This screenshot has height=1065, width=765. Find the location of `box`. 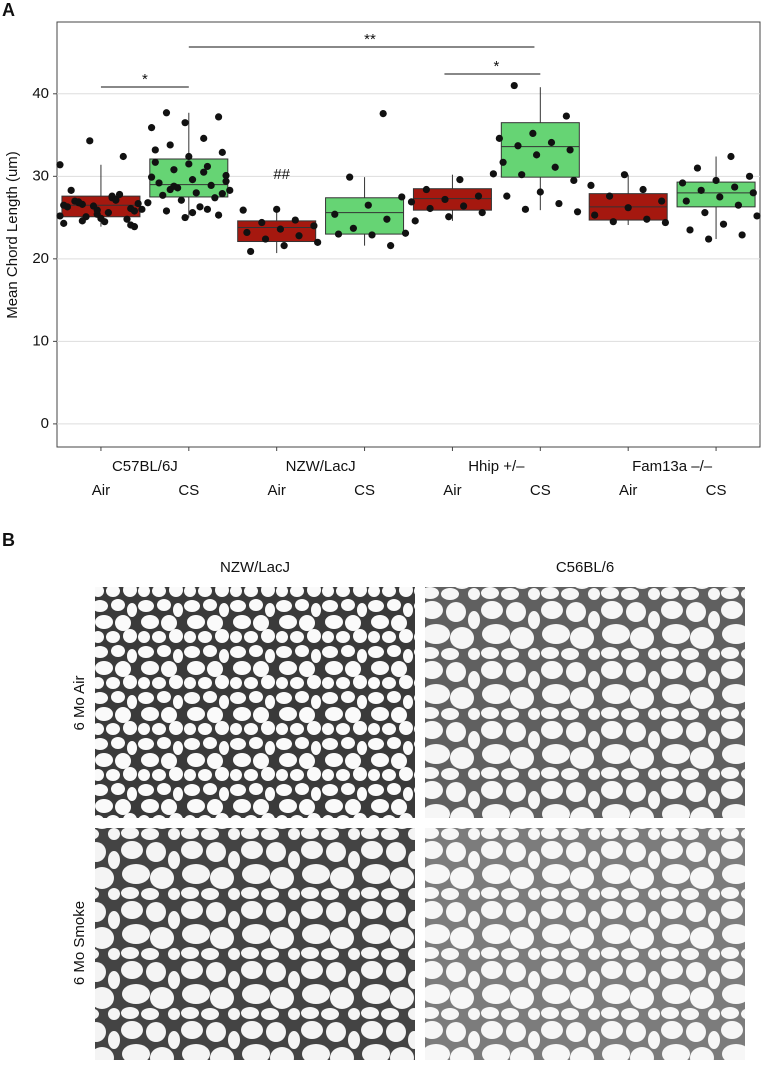

box is located at coordinates (365, 216).